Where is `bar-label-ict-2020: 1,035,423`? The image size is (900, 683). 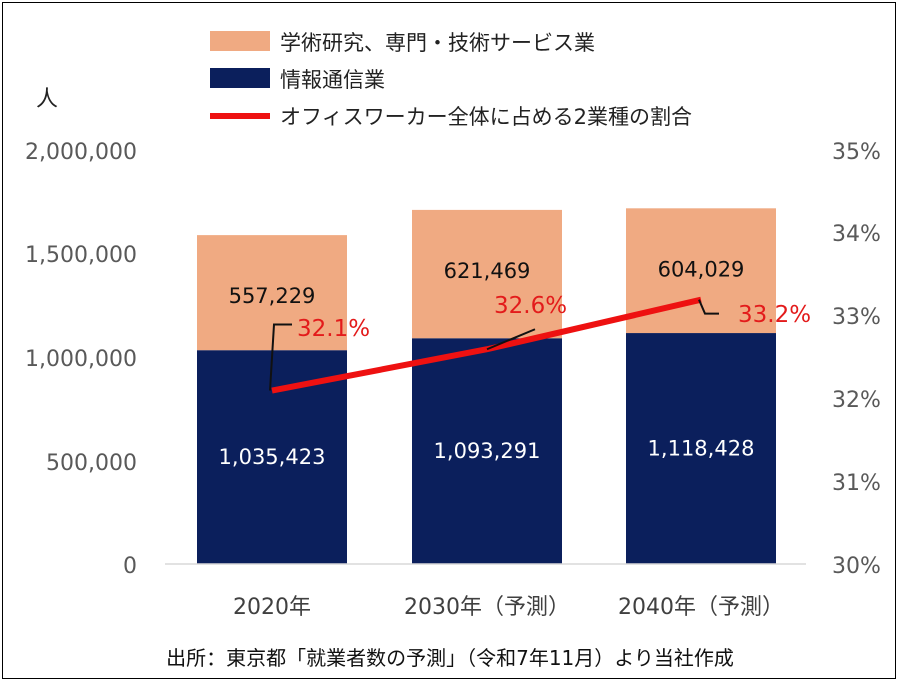 bar-label-ict-2020: 1,035,423 is located at coordinates (272, 457).